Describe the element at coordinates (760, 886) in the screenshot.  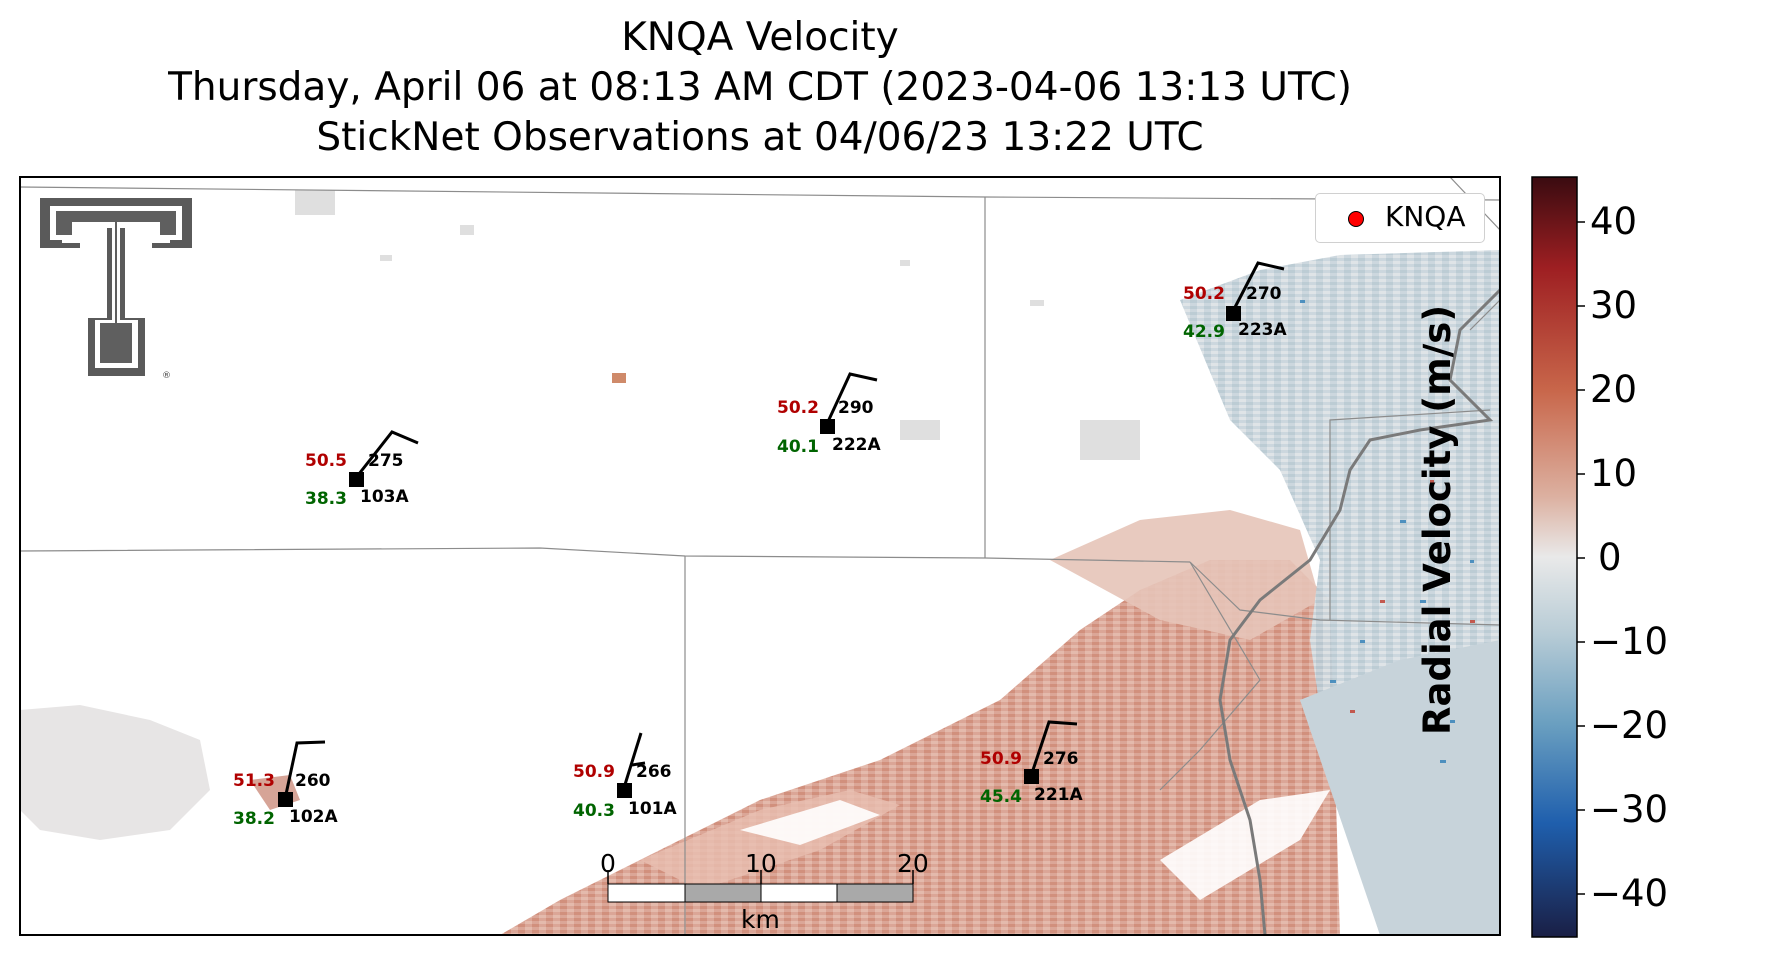
I see `scale-bar` at that location.